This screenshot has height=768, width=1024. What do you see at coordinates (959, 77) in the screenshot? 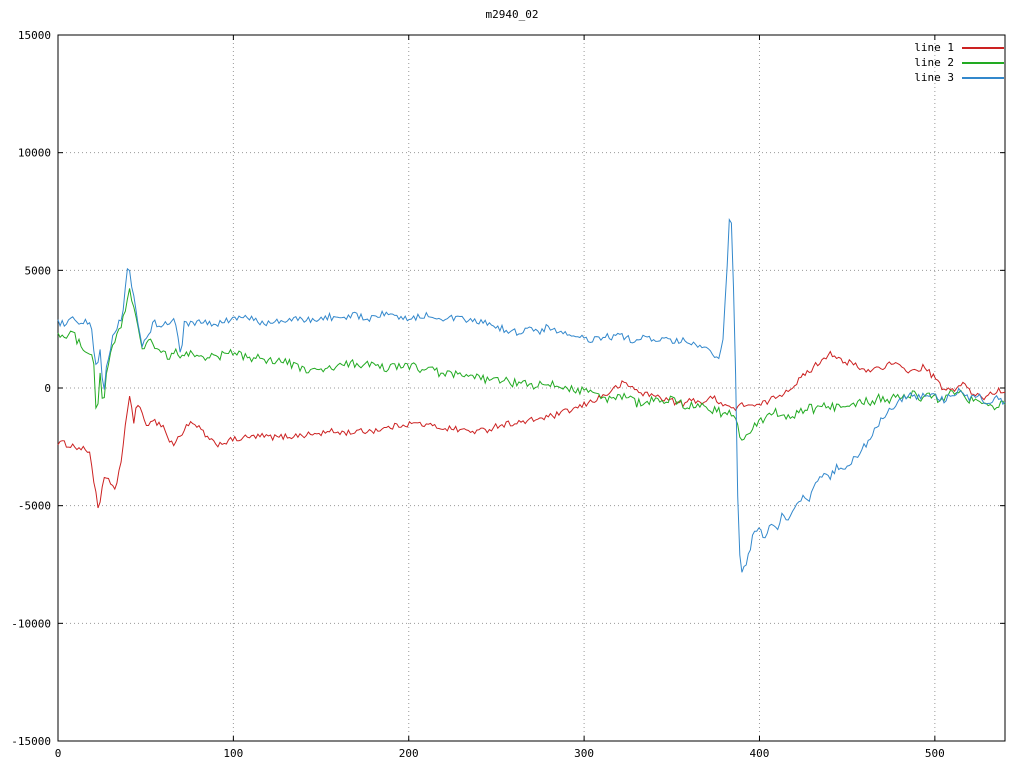
I see `legend-item: line 3` at bounding box center [959, 77].